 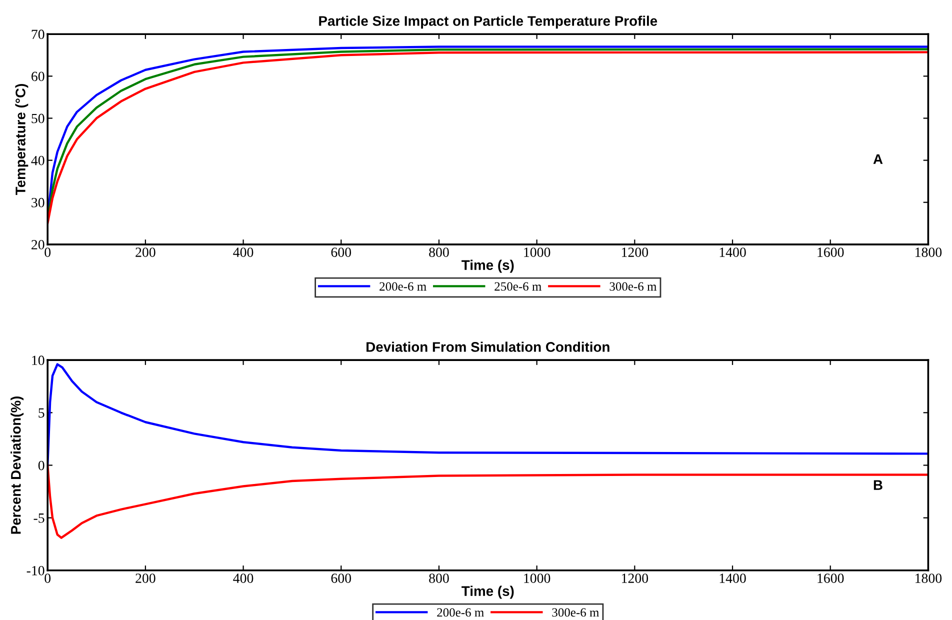 I want to click on y-tick-label: 5, so click(x=41, y=413).